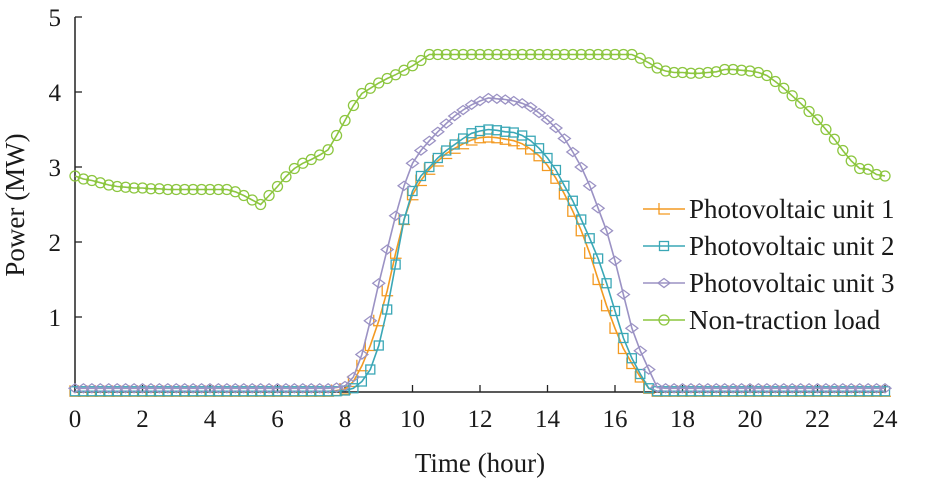 The image size is (943, 481). Describe the element at coordinates (55, 243) in the screenshot. I see `y-tick-label: 2` at that location.